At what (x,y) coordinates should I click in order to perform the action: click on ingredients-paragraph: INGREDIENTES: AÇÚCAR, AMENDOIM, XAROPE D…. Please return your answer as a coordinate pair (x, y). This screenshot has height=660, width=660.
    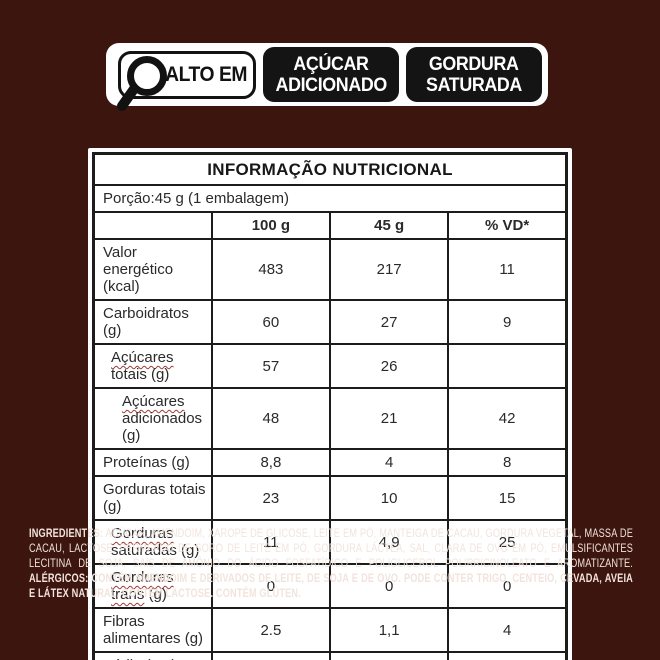
    Looking at the image, I should click on (331, 564).